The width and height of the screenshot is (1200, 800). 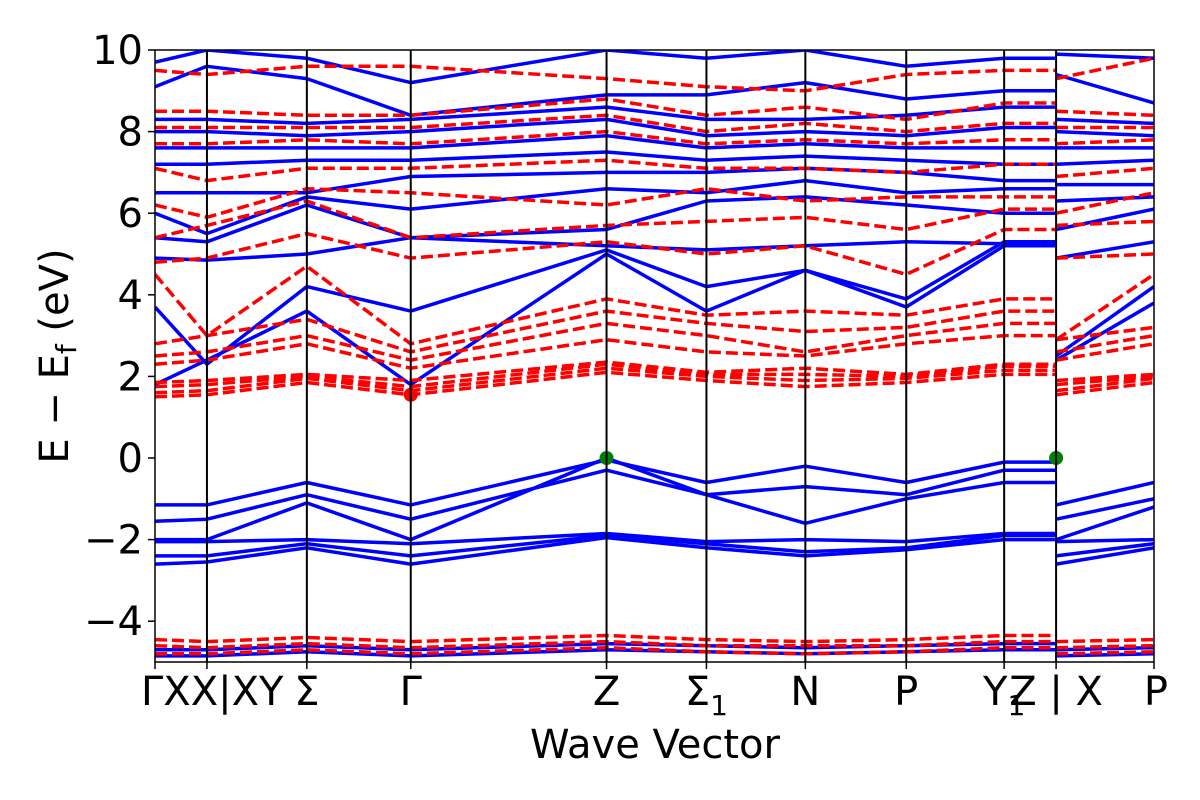 I want to click on x-tick-label-3: Γ, so click(x=411, y=692).